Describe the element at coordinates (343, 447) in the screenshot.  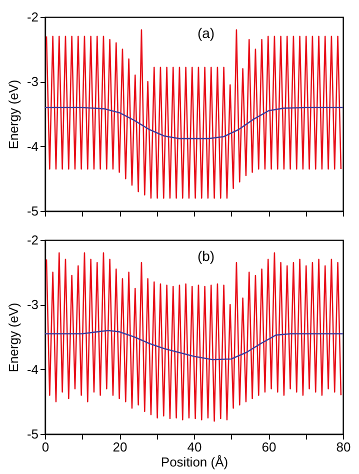
I see `x-tick-label: 80` at that location.